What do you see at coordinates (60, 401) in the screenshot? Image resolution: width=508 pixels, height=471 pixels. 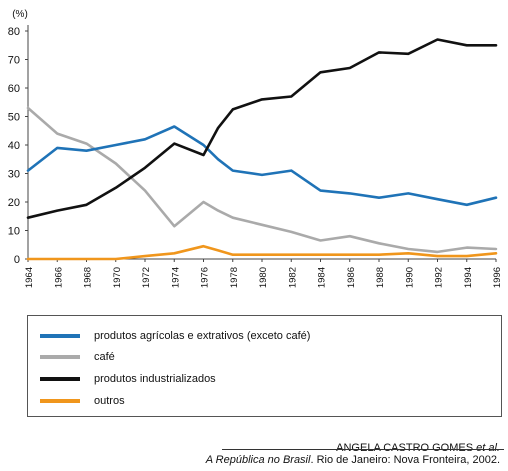 I see `legend-swatch-outros` at bounding box center [60, 401].